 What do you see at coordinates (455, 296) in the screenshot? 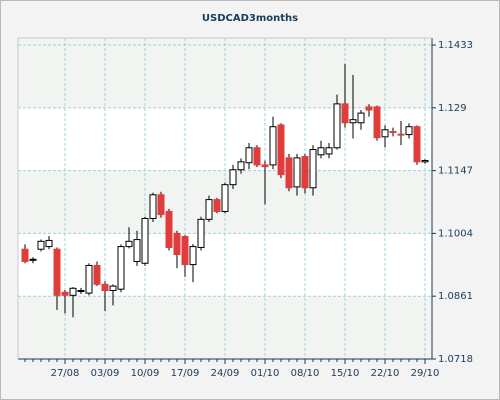
I see `y-tick-label: 1.0861` at bounding box center [455, 296].